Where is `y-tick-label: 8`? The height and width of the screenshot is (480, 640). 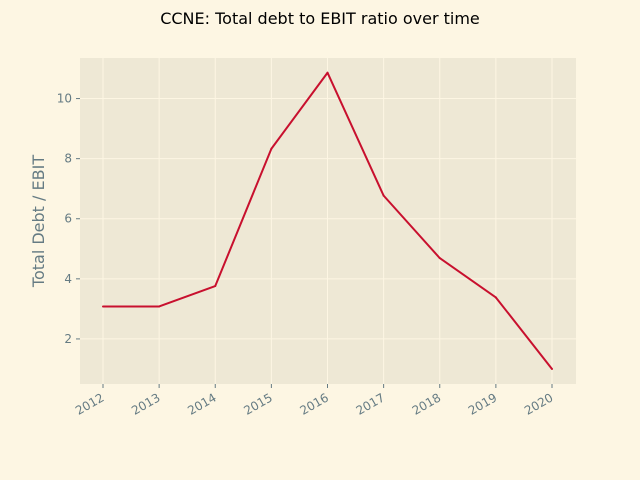
y-tick-label: 8 is located at coordinates (68, 159).